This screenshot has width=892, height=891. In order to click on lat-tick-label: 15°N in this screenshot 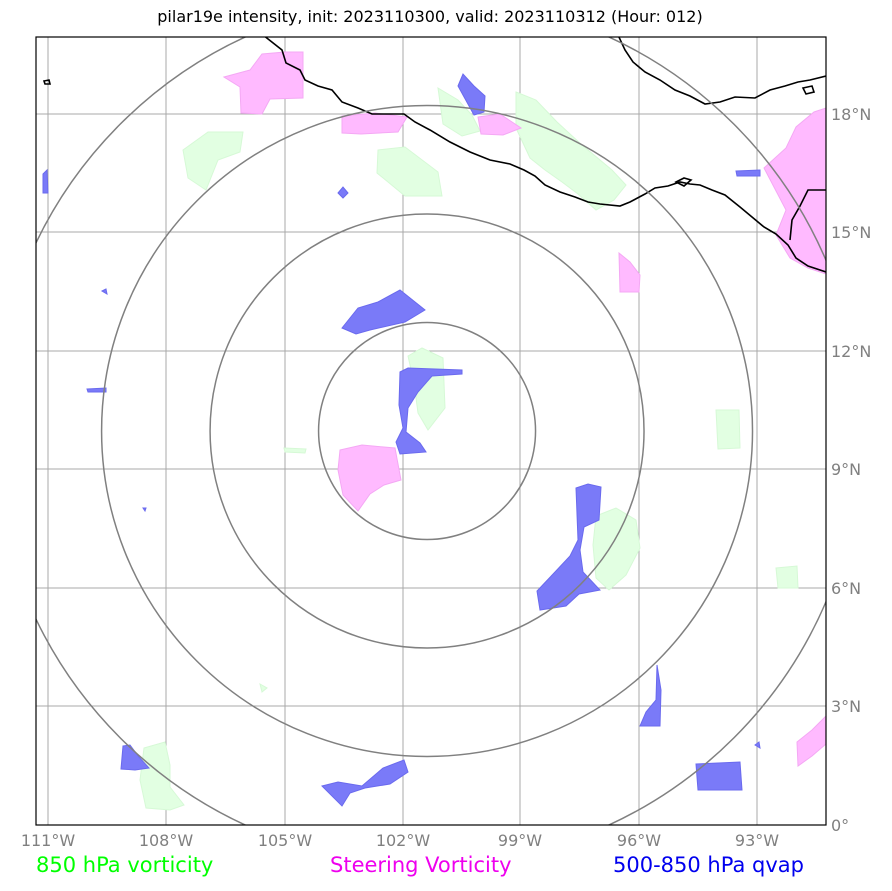, I will do `click(851, 232)`.